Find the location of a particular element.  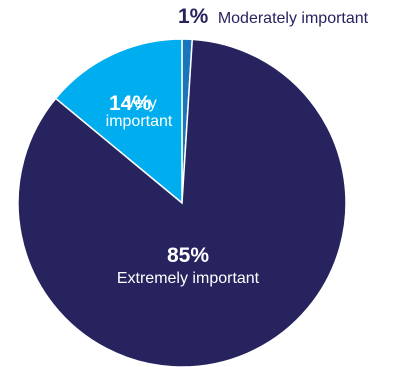

slice-text-moderately-important: Moderately important is located at coordinates (293, 18).